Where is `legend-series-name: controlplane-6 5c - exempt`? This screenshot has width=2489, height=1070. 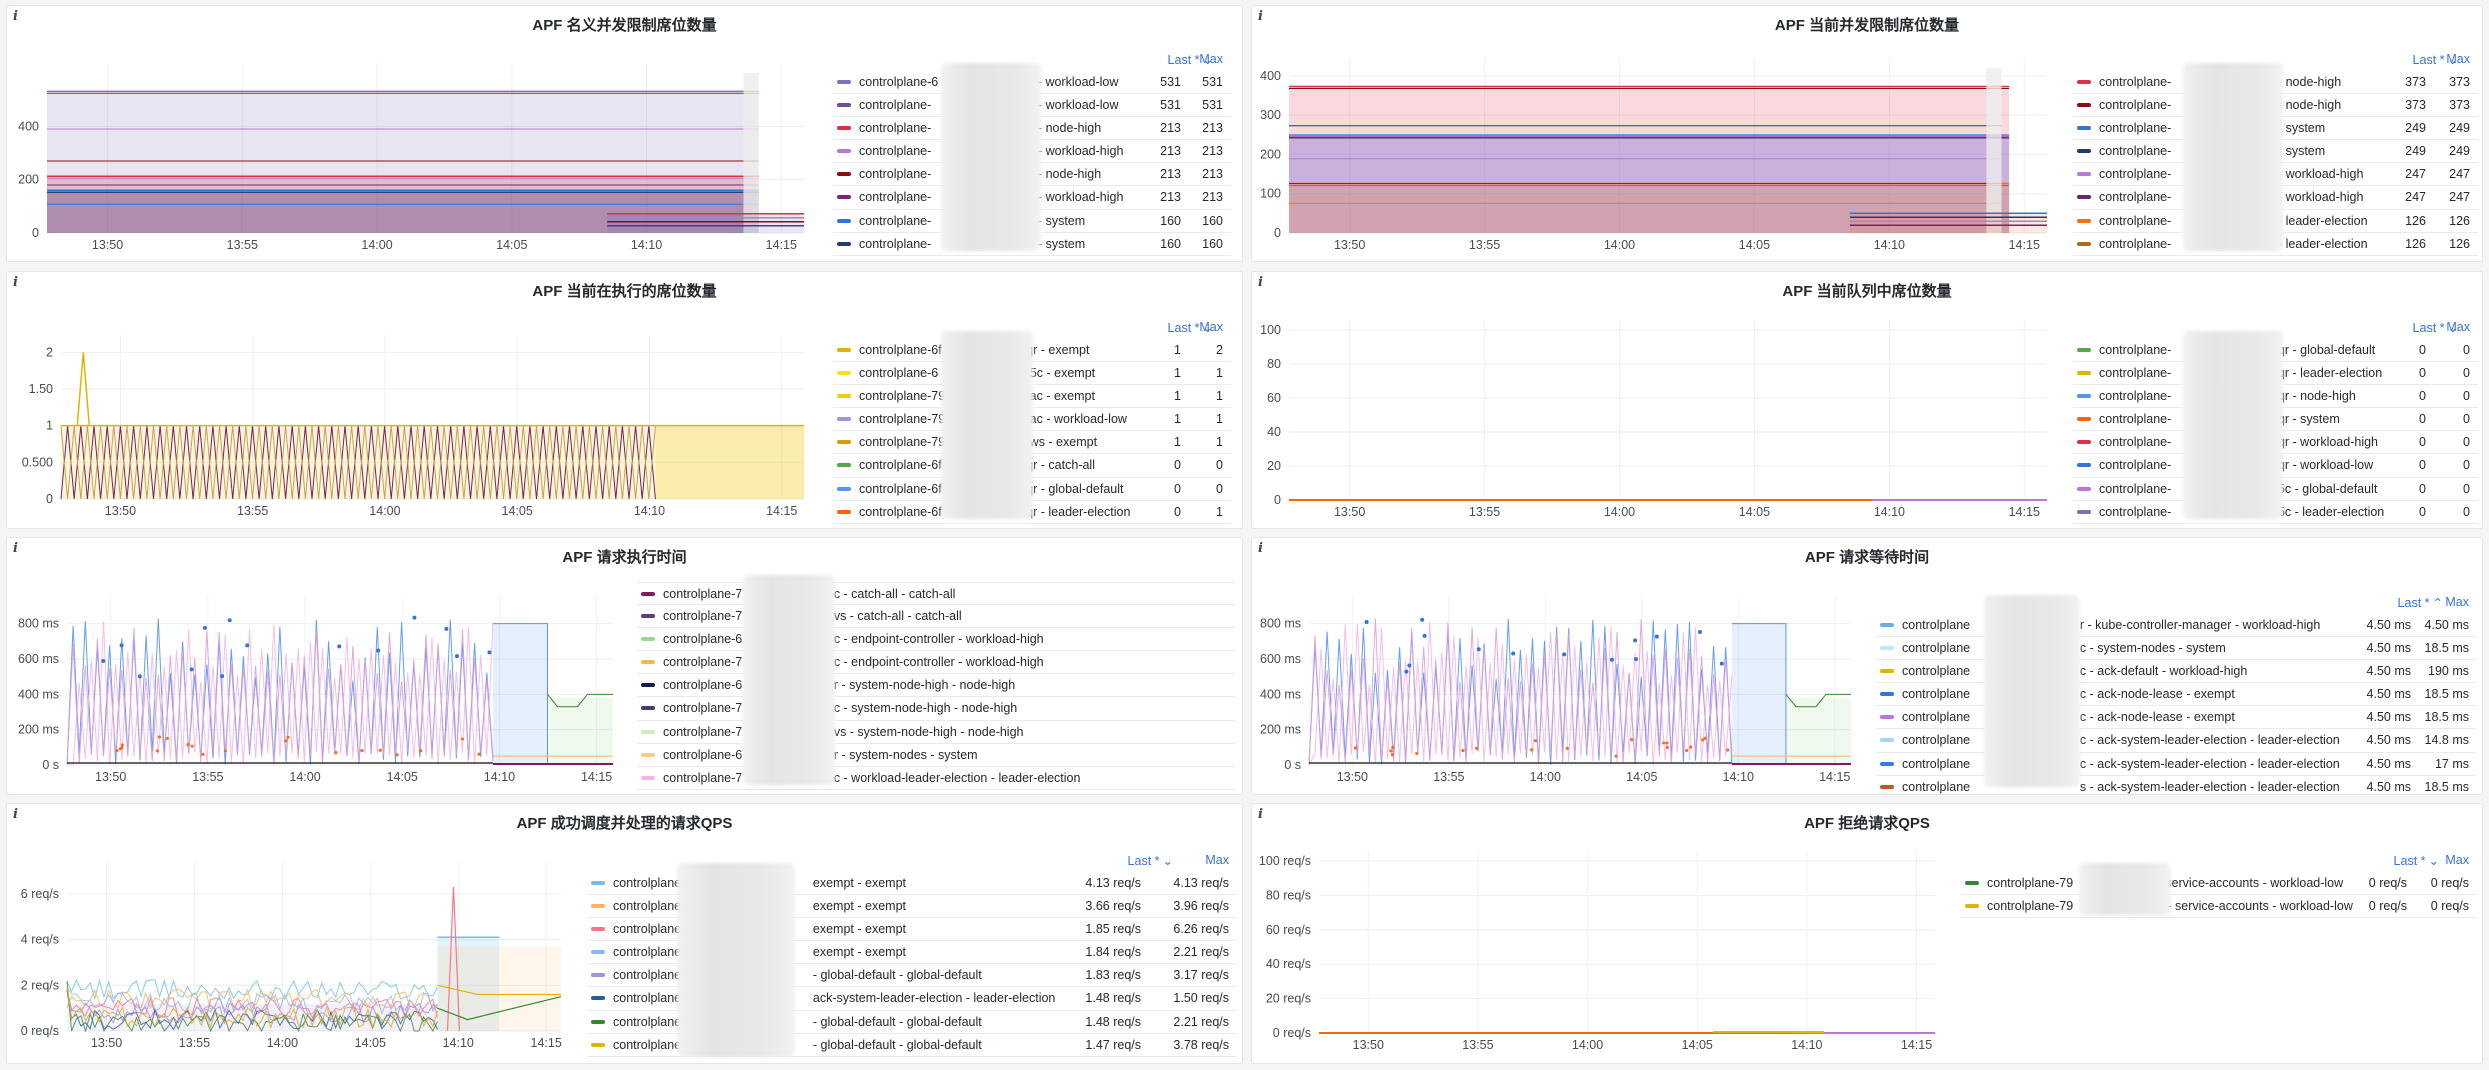
legend-series-name: controlplane-6 5c - exempt is located at coordinates (977, 373).